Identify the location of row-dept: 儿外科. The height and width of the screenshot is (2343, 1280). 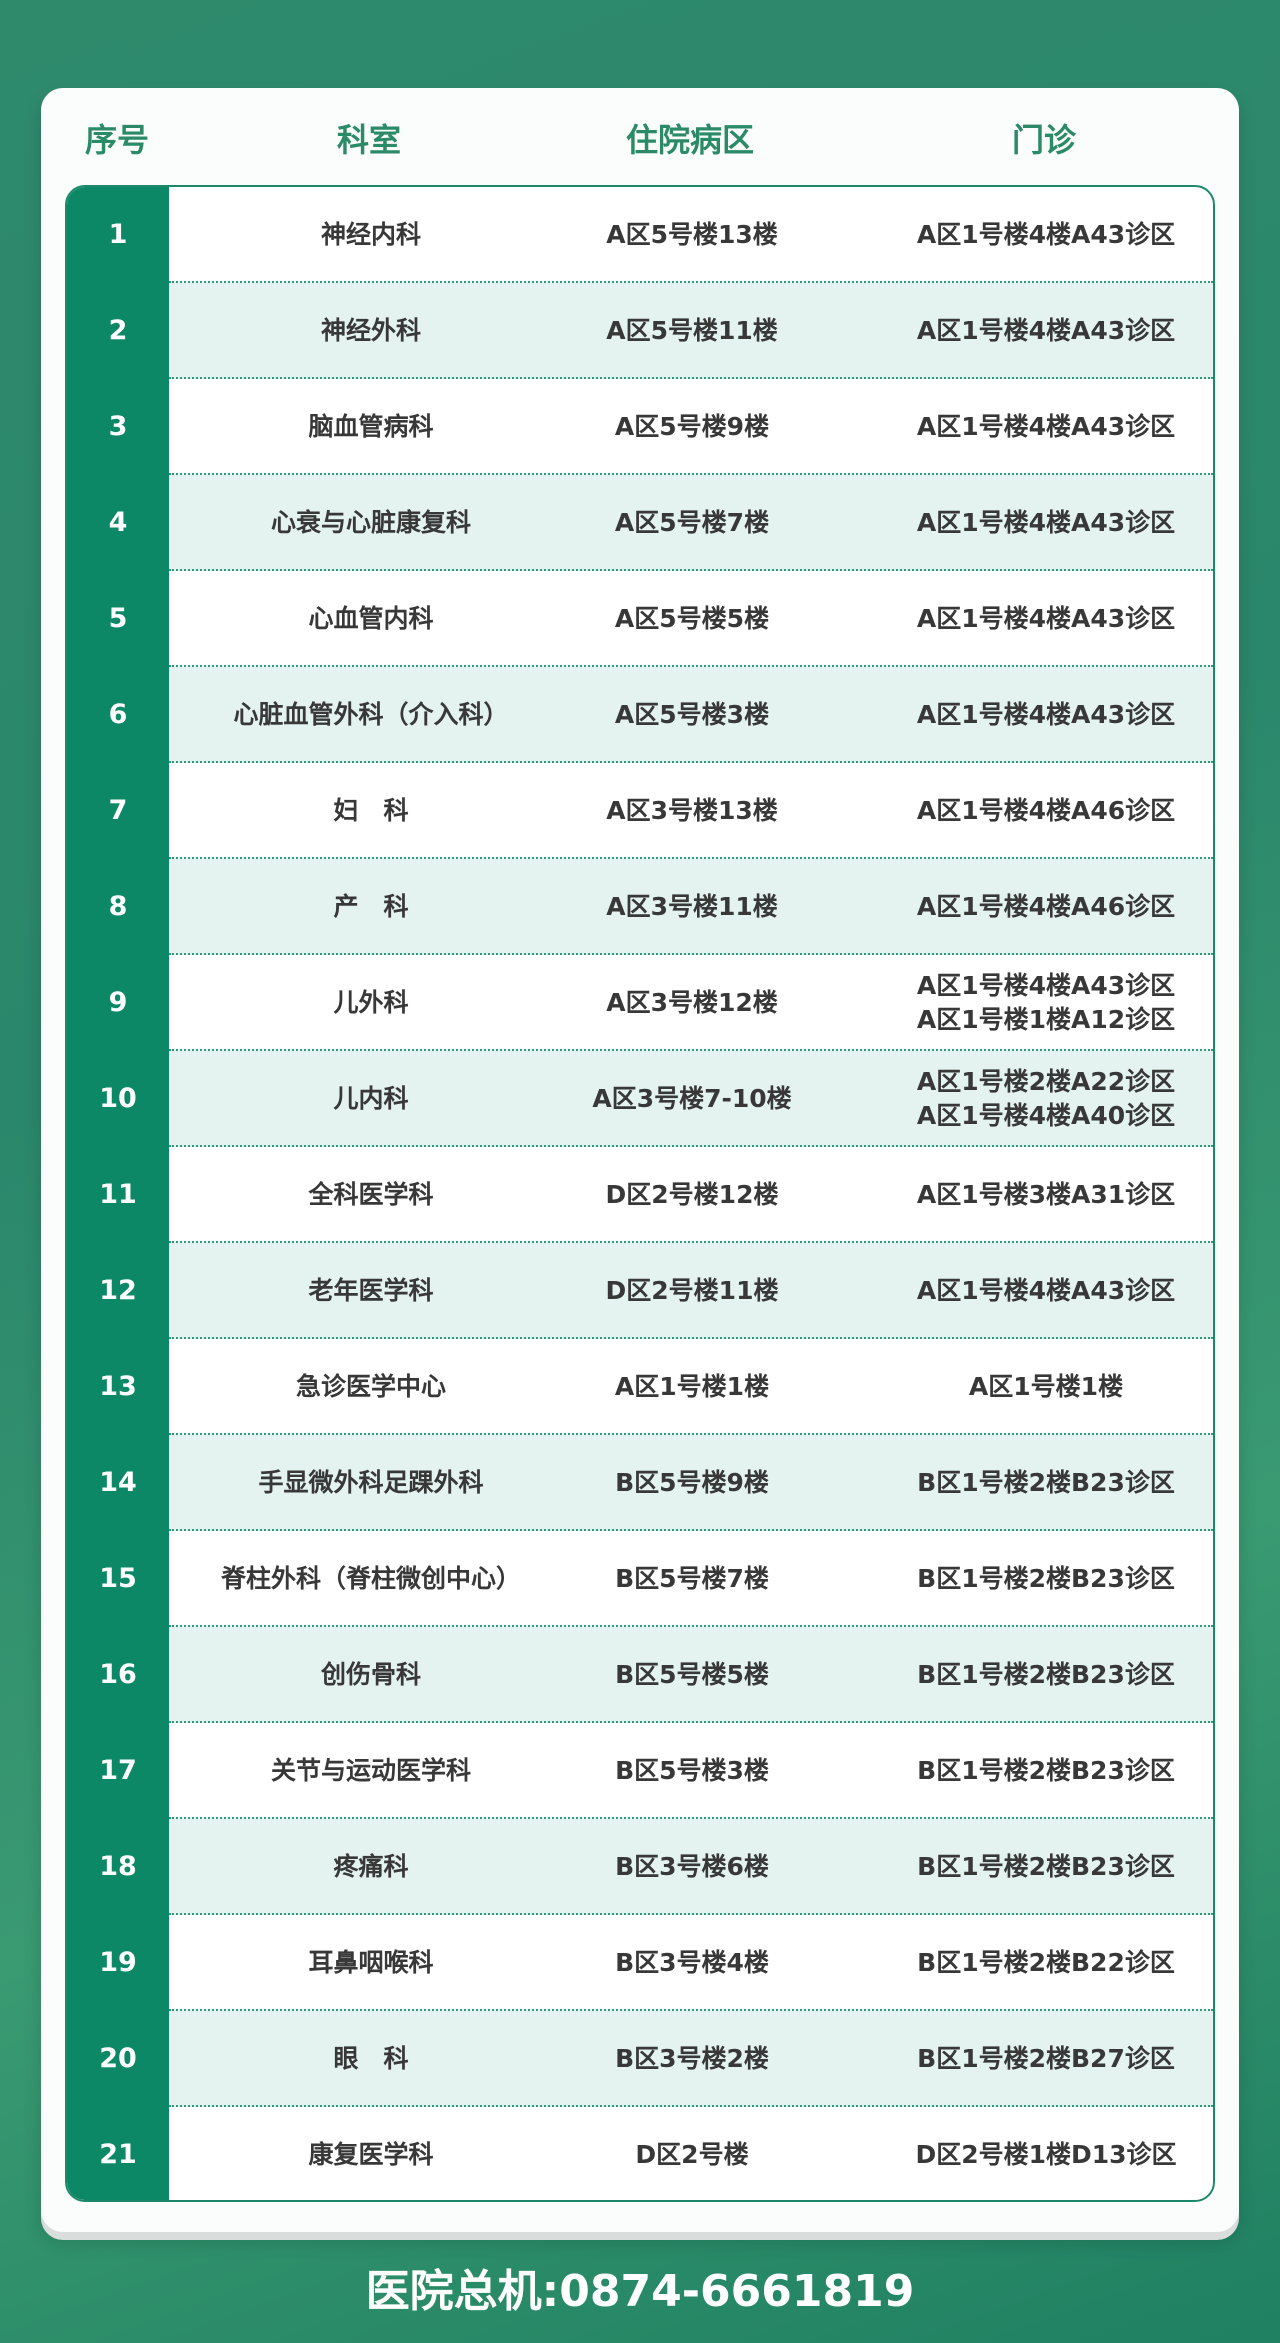
(371, 1002).